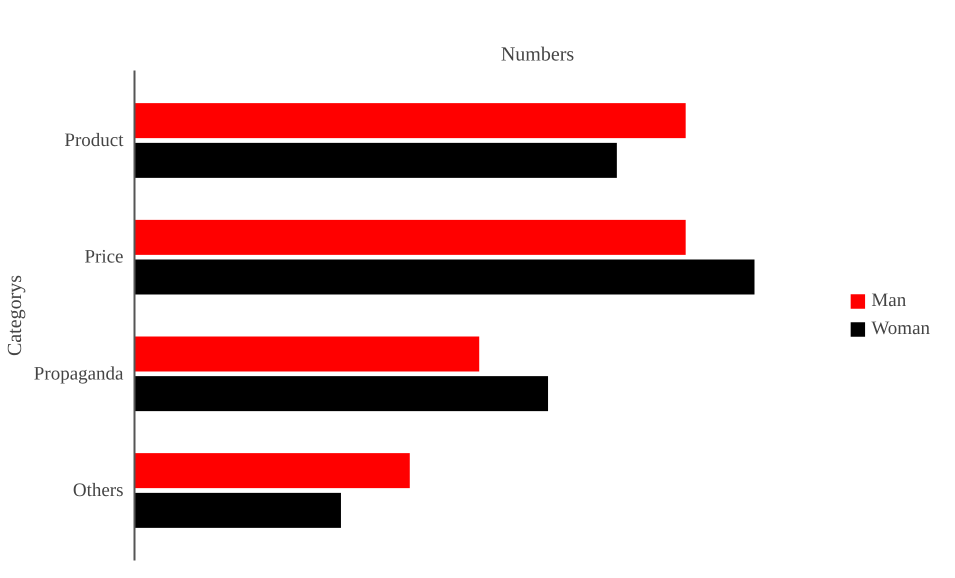  What do you see at coordinates (537, 55) in the screenshot?
I see `x-axis-title: Numbers` at bounding box center [537, 55].